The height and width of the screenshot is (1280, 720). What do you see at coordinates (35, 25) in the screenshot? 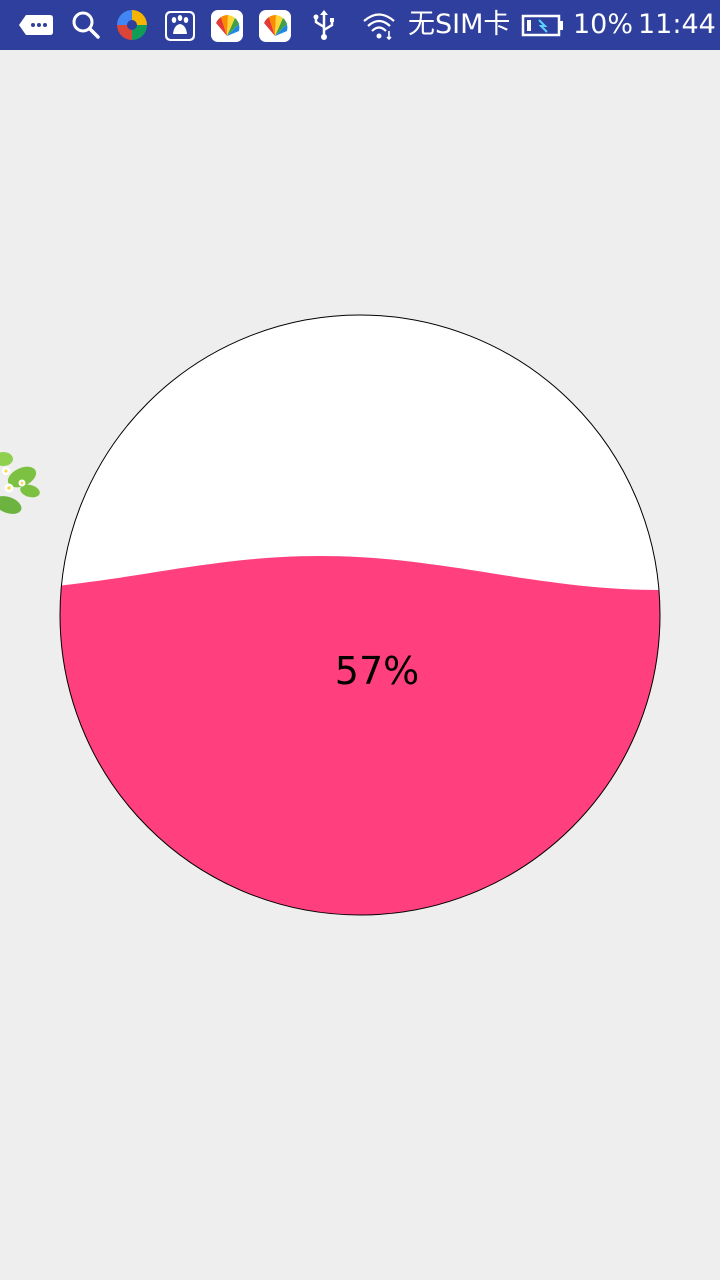
I see `message-more-icon` at bounding box center [35, 25].